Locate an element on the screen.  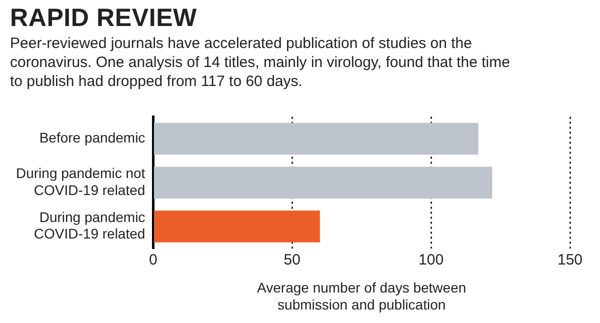
y-tick-label: Before pandemic is located at coordinates (92, 138).